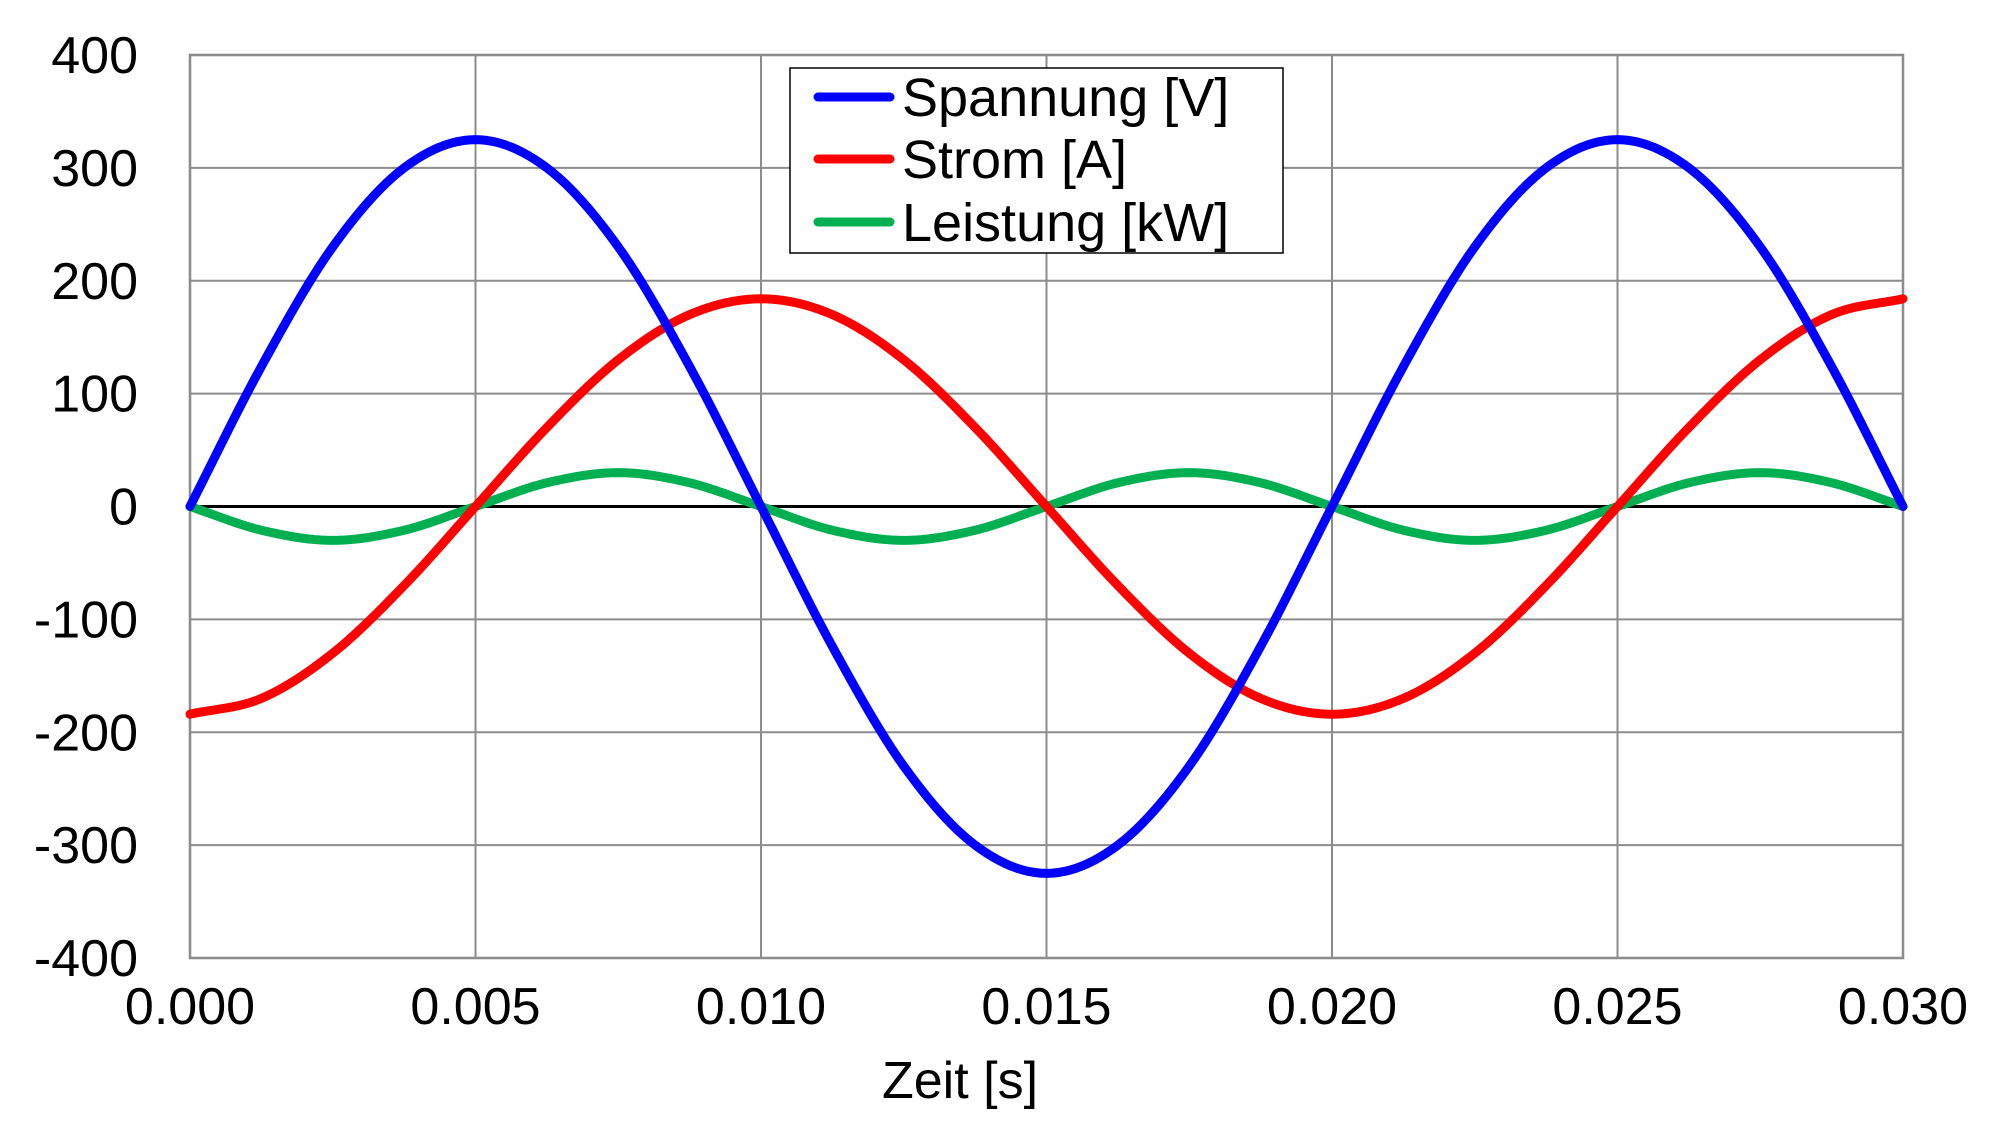 This screenshot has width=2000, height=1132. What do you see at coordinates (1617, 1007) in the screenshot?
I see `x-tick-label: 0.025` at bounding box center [1617, 1007].